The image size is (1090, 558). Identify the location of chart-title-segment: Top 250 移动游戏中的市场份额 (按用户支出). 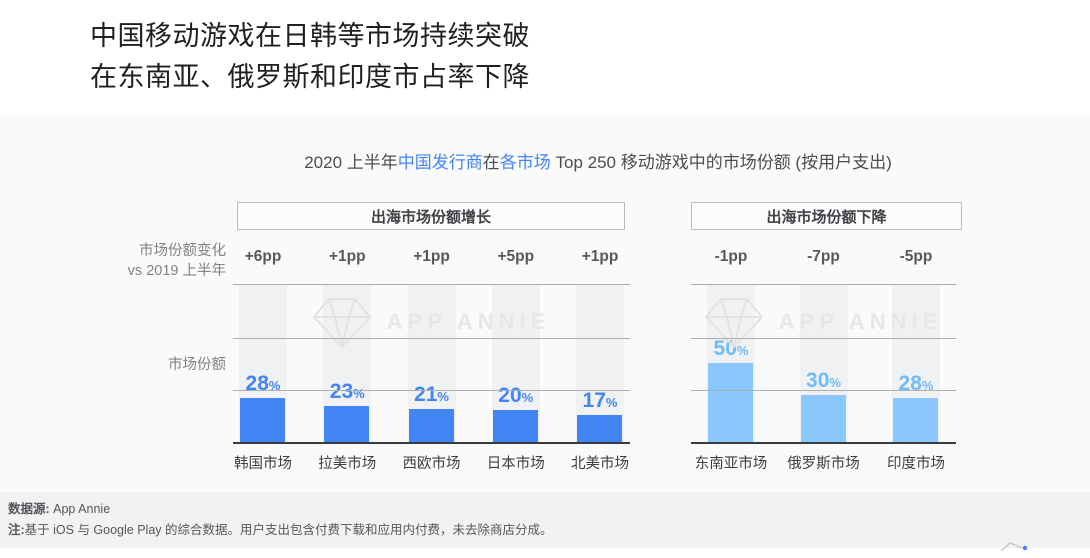
(721, 162).